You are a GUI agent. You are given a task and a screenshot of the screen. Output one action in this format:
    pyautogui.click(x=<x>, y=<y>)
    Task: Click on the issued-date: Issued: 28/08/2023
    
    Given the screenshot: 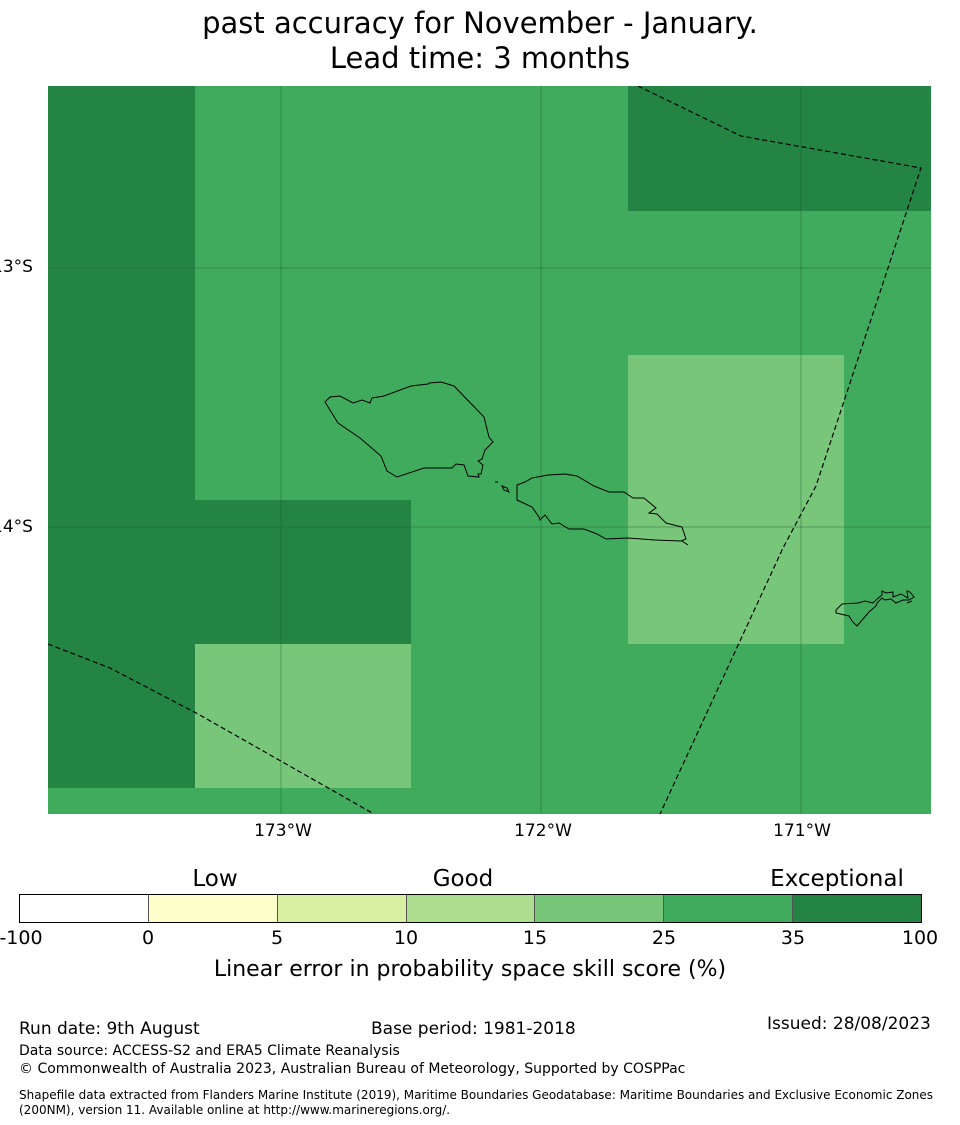 What is the action you would take?
    pyautogui.click(x=849, y=1024)
    